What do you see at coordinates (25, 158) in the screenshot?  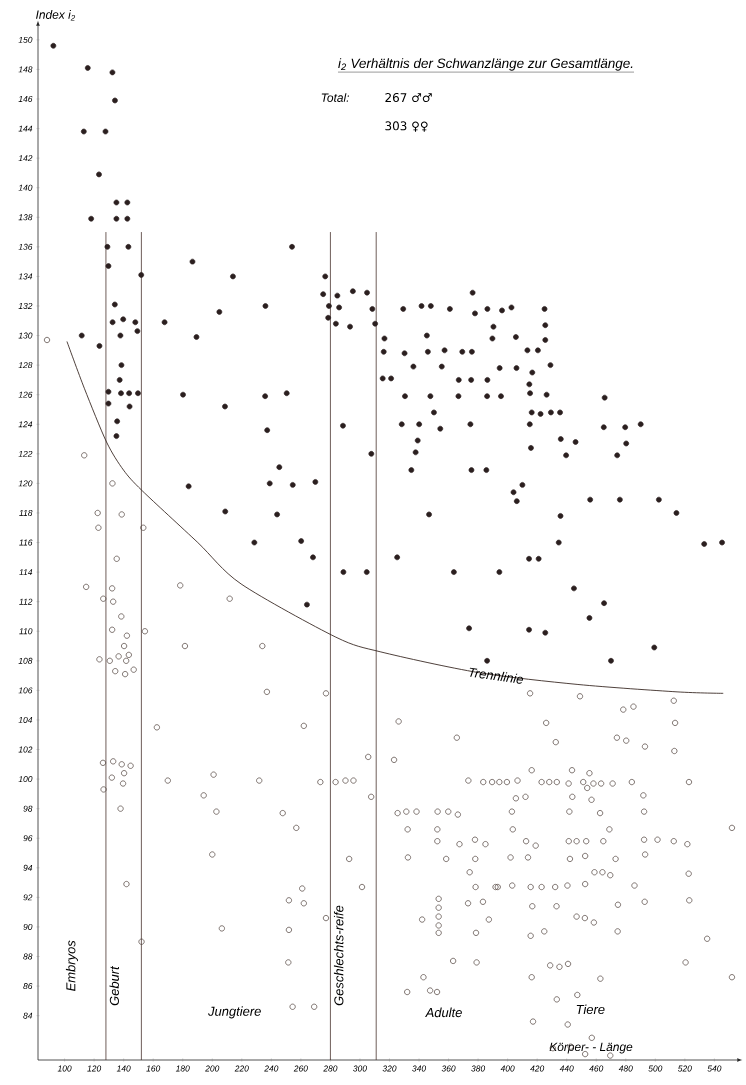 I see `y-tick-label: 142` at bounding box center [25, 158].